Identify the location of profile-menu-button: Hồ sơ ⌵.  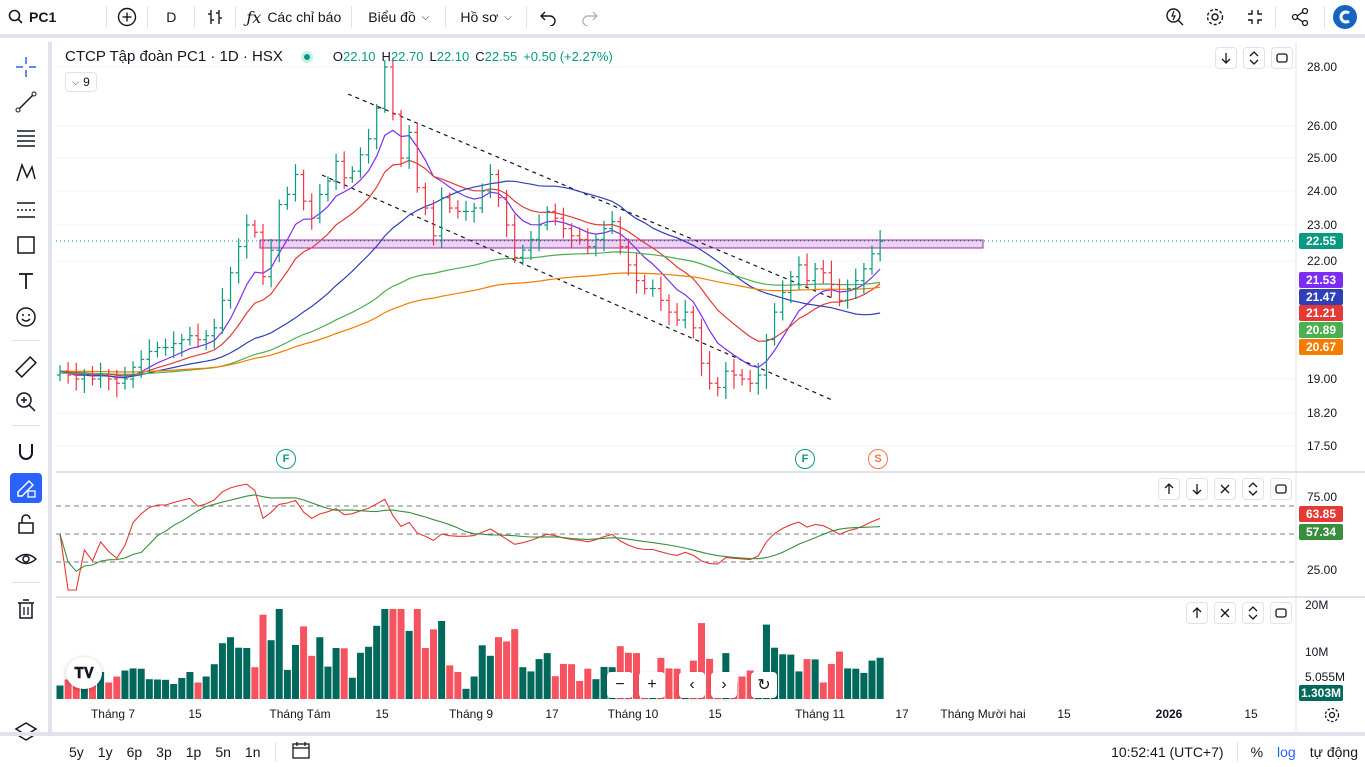
(486, 18).